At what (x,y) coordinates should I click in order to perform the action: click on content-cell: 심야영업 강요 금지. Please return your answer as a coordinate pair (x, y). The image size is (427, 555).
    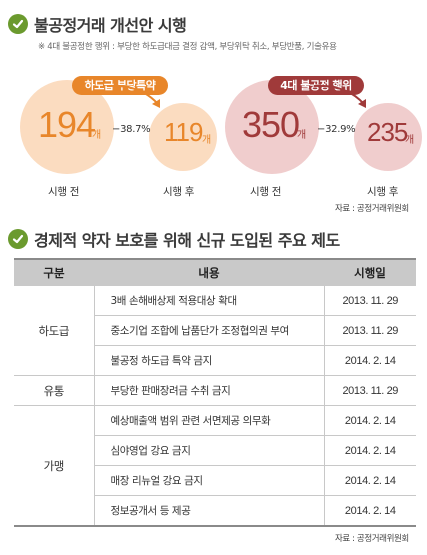
    Looking at the image, I should click on (209, 450).